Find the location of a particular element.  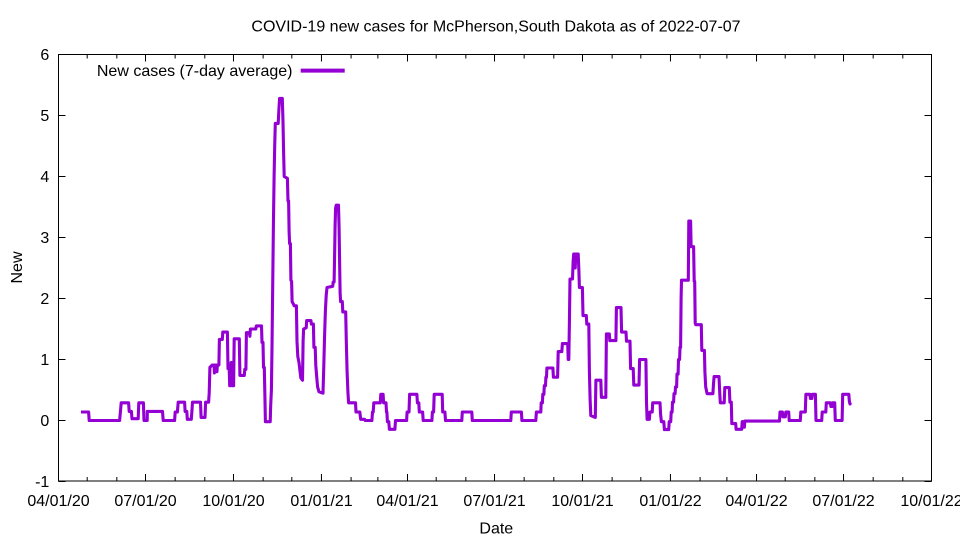

svg-text: 4 is located at coordinates (44, 177).